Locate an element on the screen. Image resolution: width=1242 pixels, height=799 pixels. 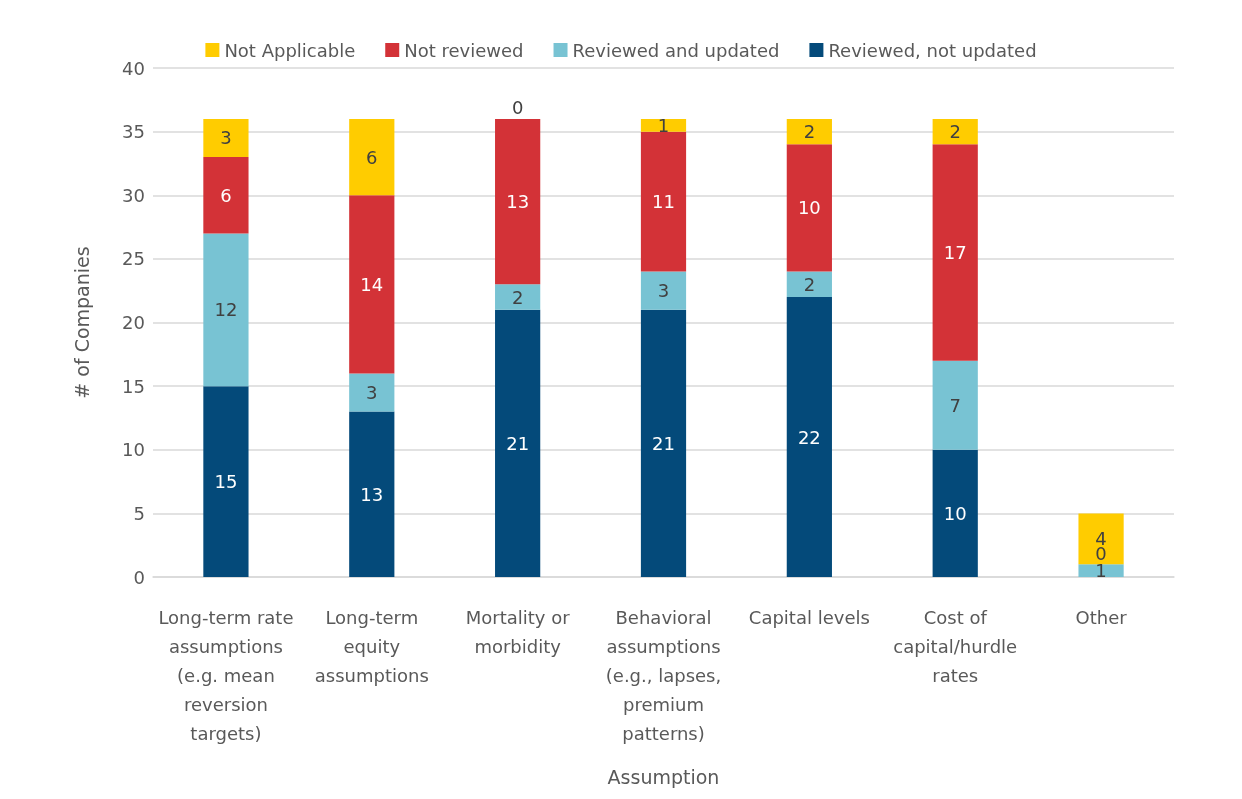
data-label: 11 is located at coordinates (663, 202).